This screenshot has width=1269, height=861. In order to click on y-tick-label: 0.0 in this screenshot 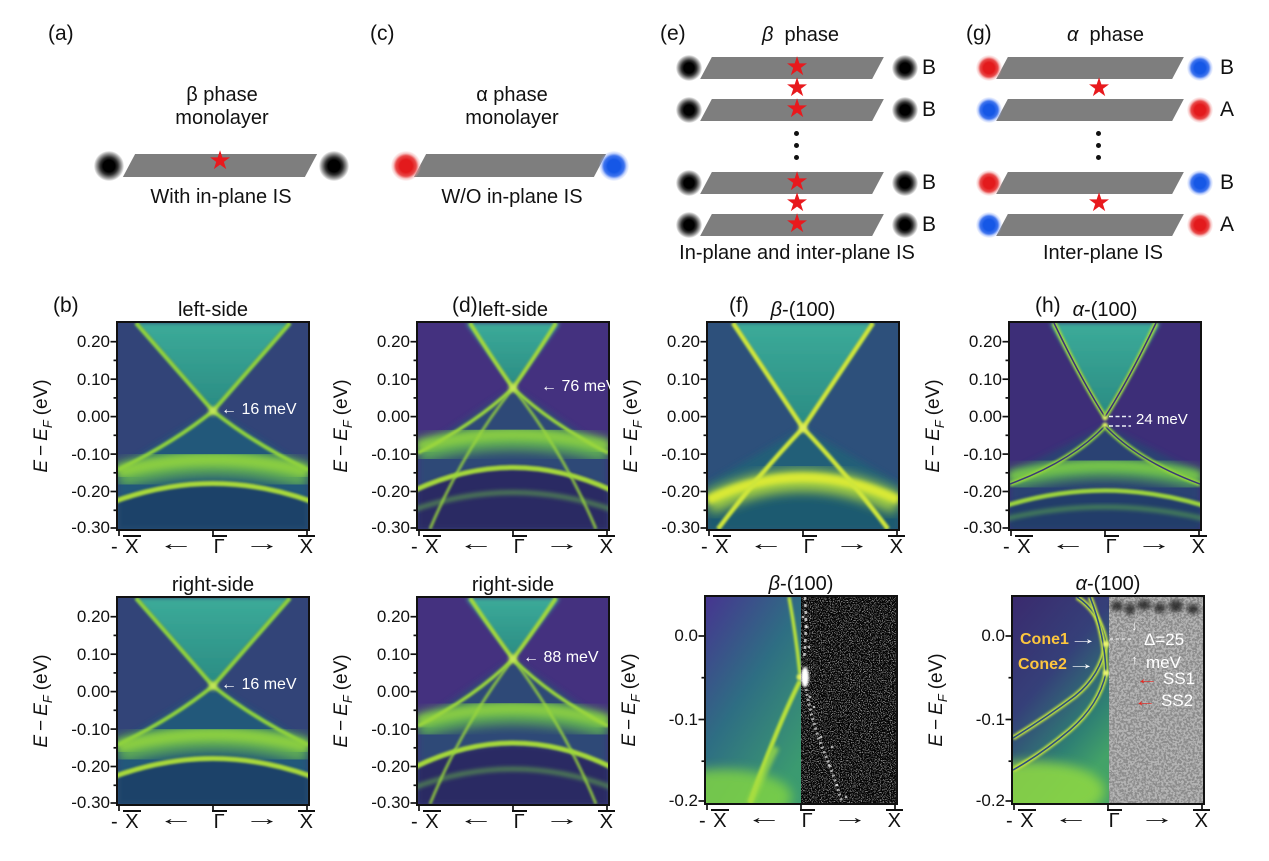, I will do `click(993, 635)`.